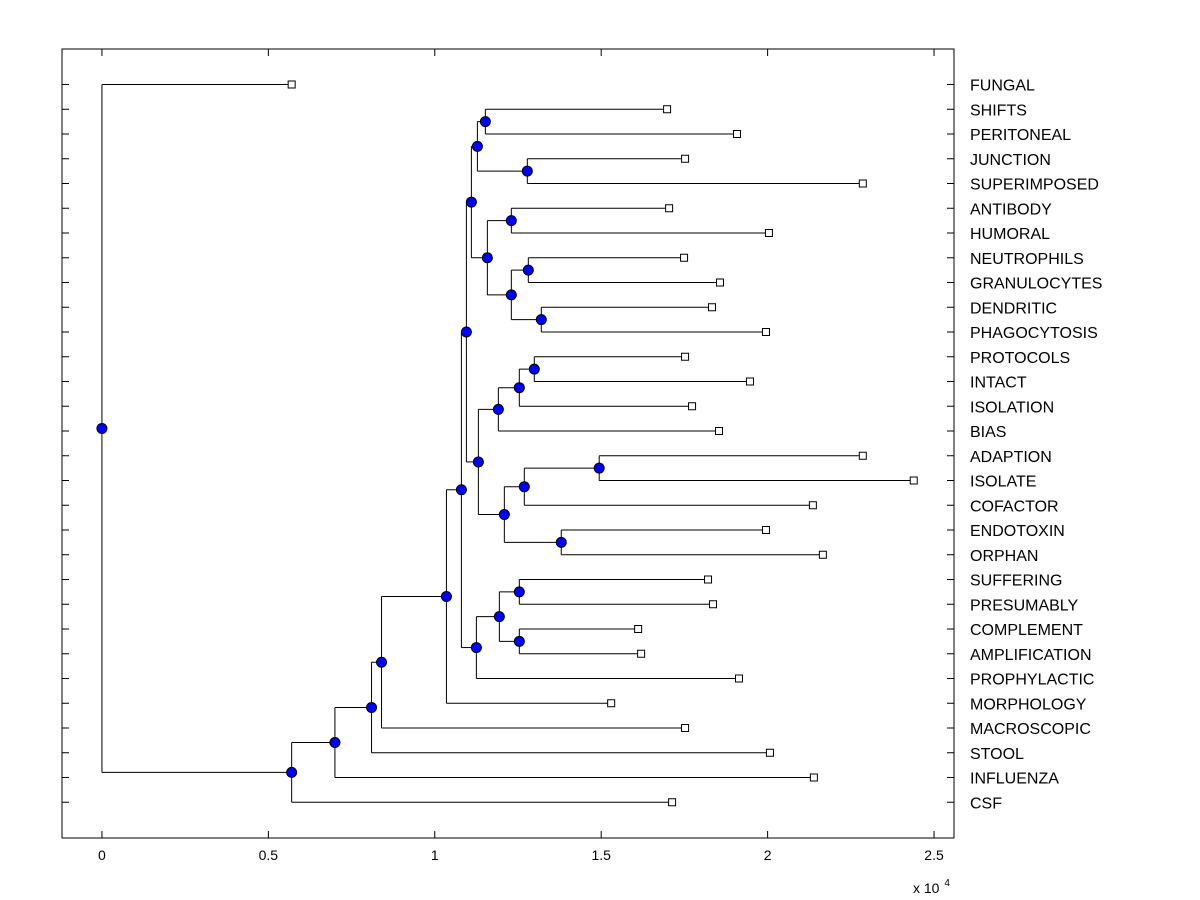 The image size is (1200, 900). What do you see at coordinates (478, 462) in the screenshot?
I see `node-marker-m17` at bounding box center [478, 462].